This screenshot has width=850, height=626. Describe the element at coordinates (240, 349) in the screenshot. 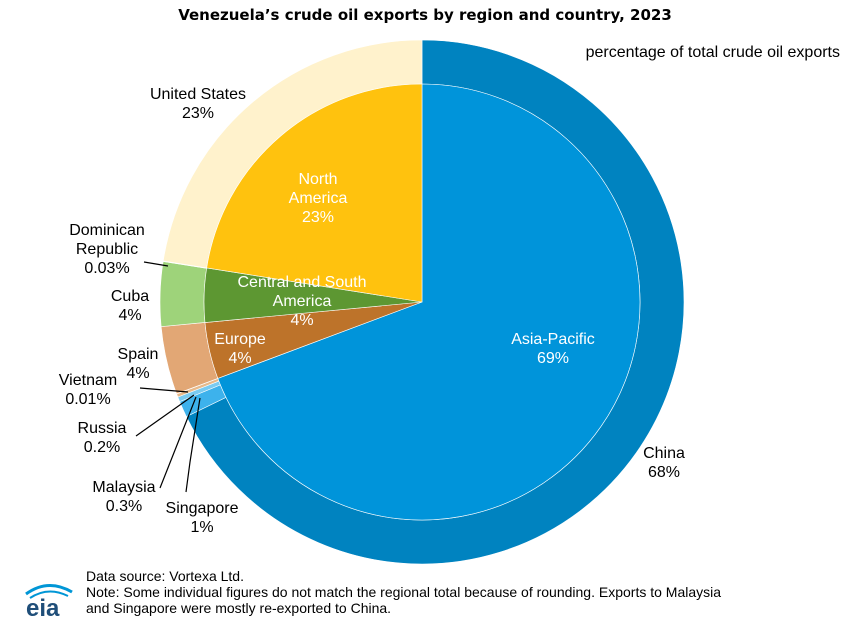

I see `inner-label-1: Europe 4%` at that location.